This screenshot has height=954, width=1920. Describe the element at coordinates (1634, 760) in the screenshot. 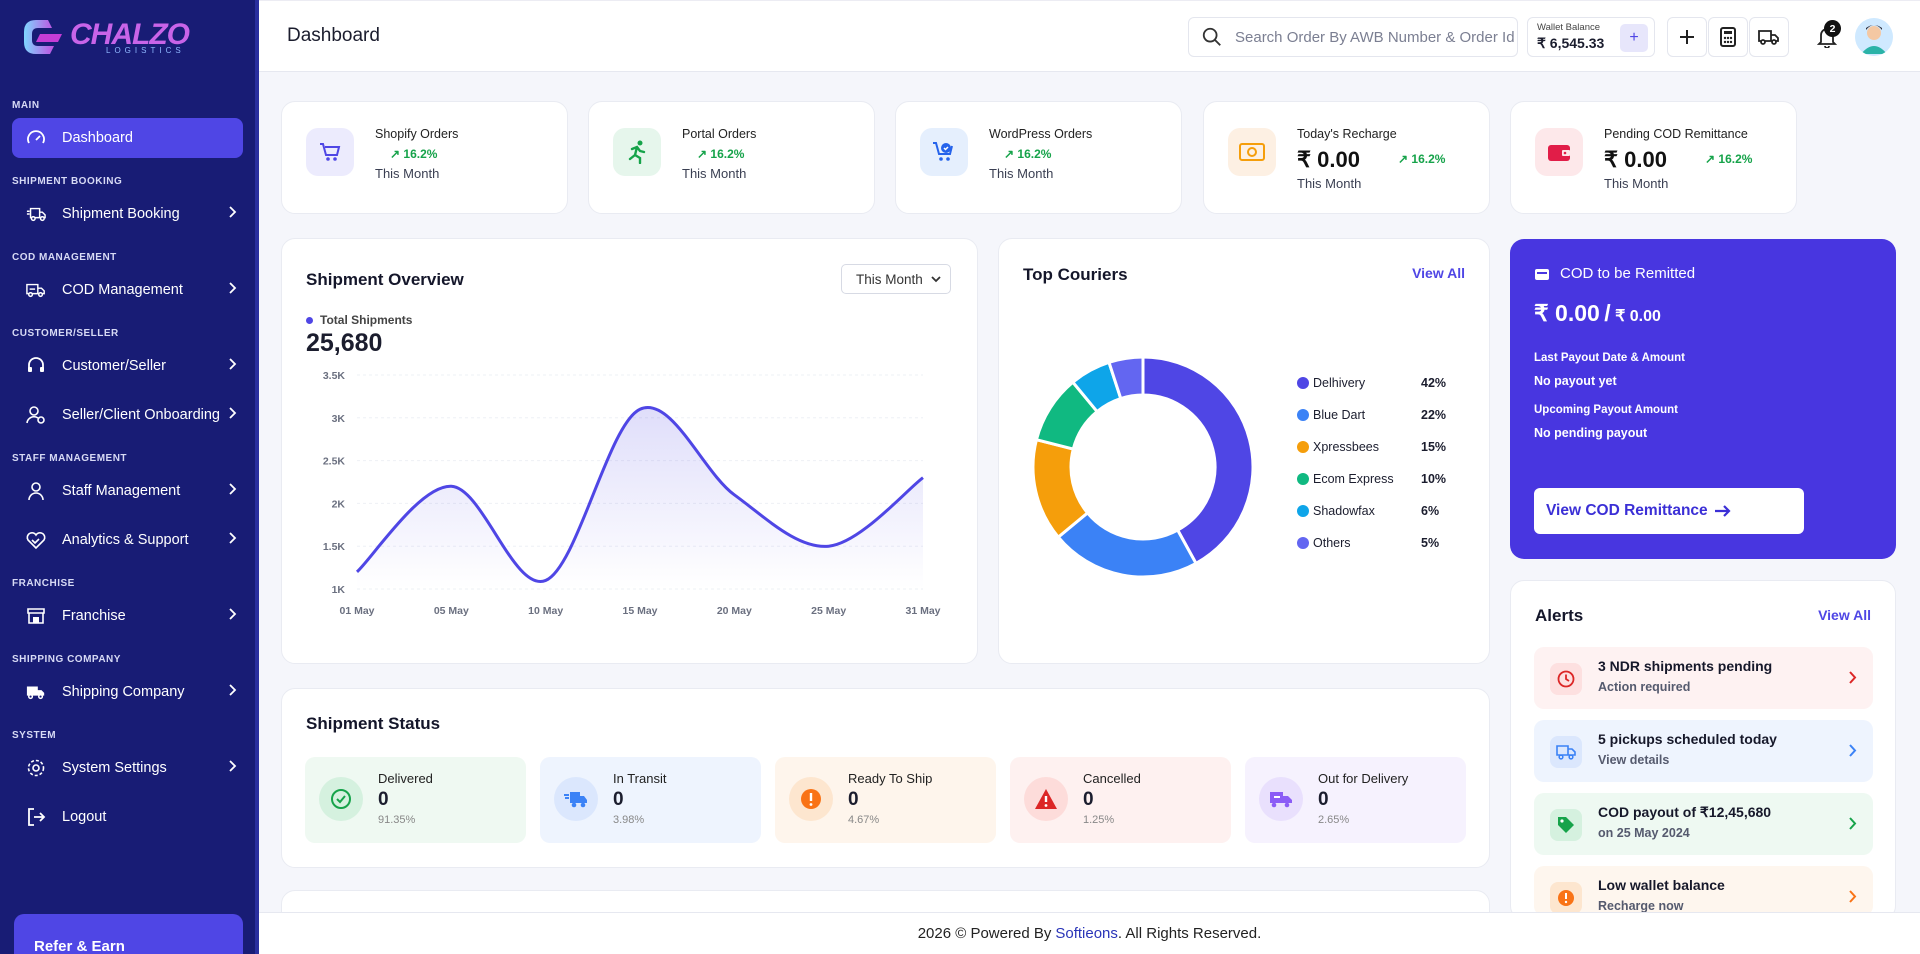

I see `alert-subtitle: View details` at that location.